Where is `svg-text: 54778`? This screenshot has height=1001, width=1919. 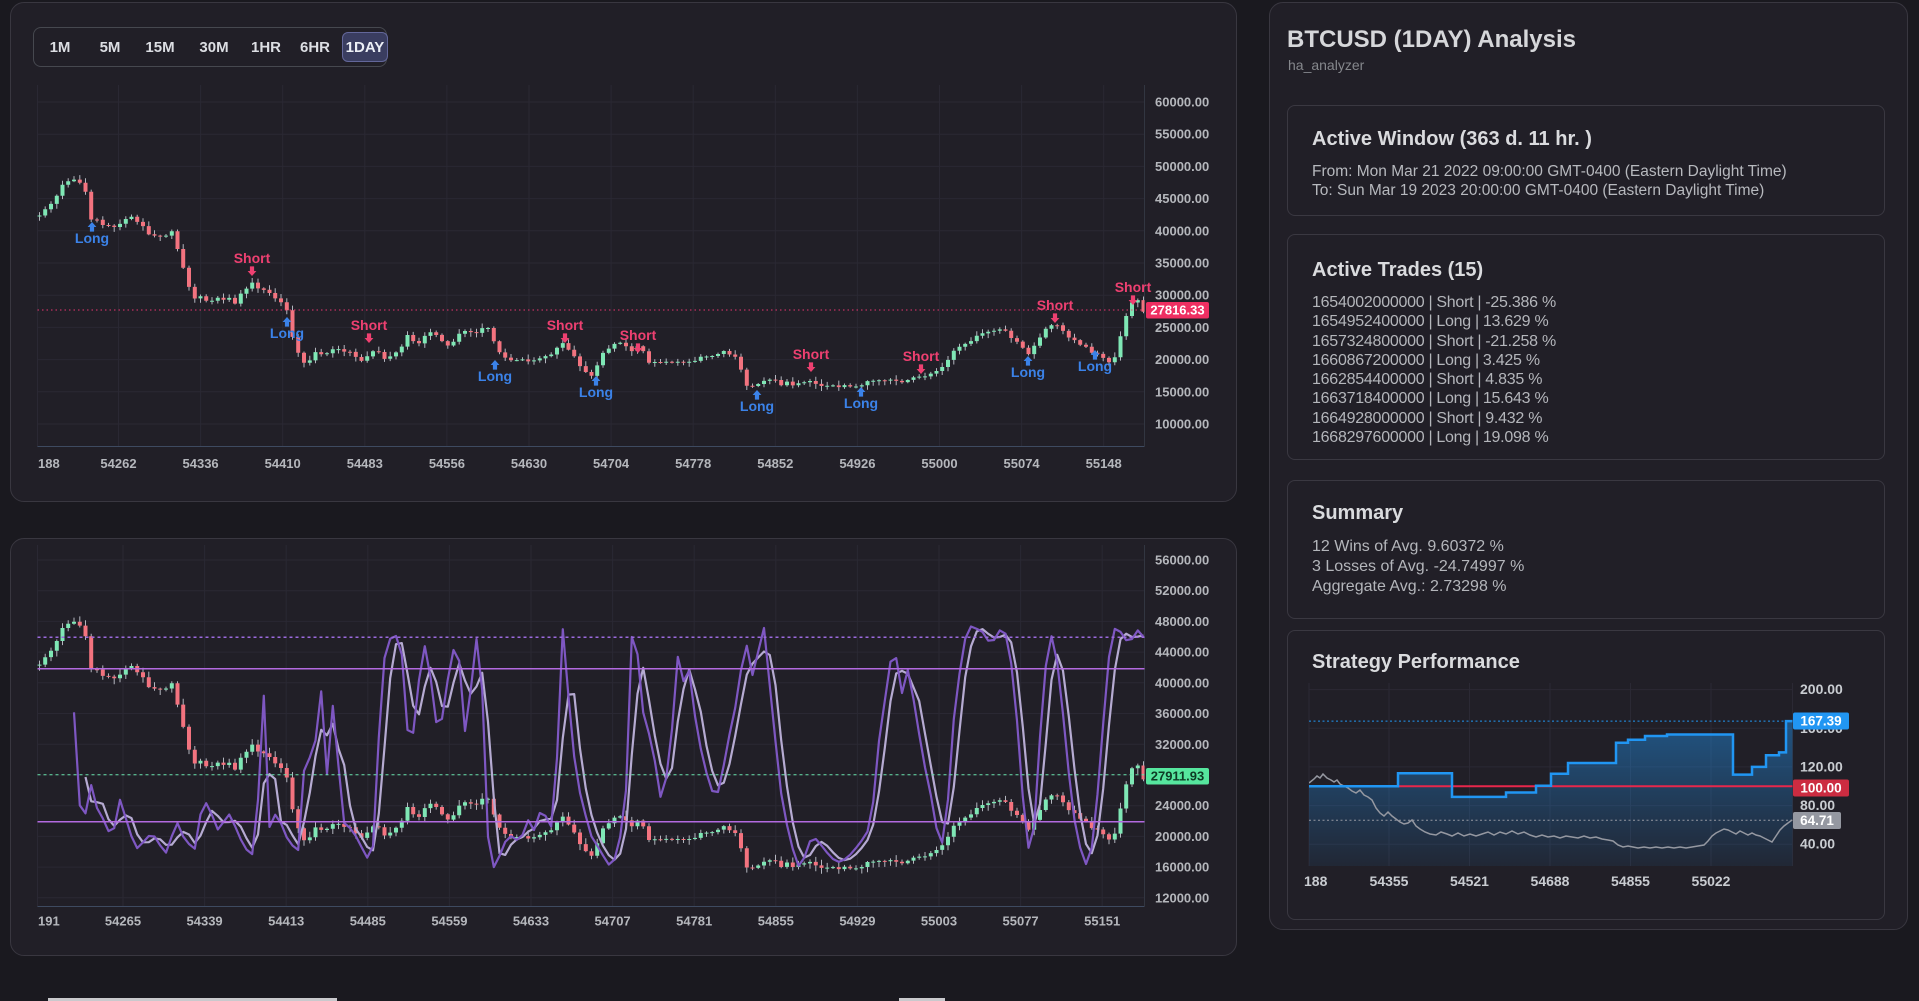 svg-text: 54778 is located at coordinates (693, 463).